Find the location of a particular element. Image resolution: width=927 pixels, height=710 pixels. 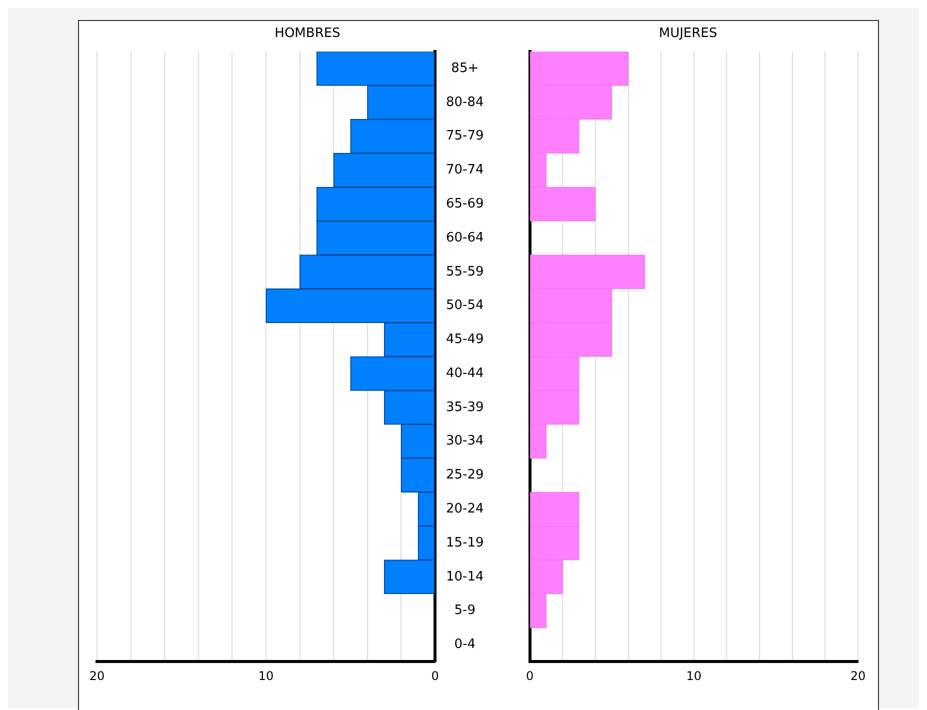

y-tick-label: 45-49 is located at coordinates (465, 340).